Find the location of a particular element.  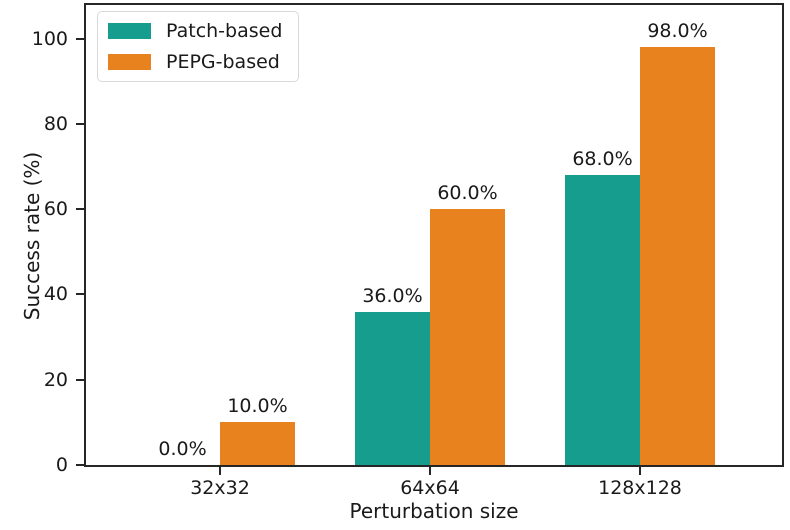

legend-item-patch-based: Patch-based is located at coordinates (195, 31).